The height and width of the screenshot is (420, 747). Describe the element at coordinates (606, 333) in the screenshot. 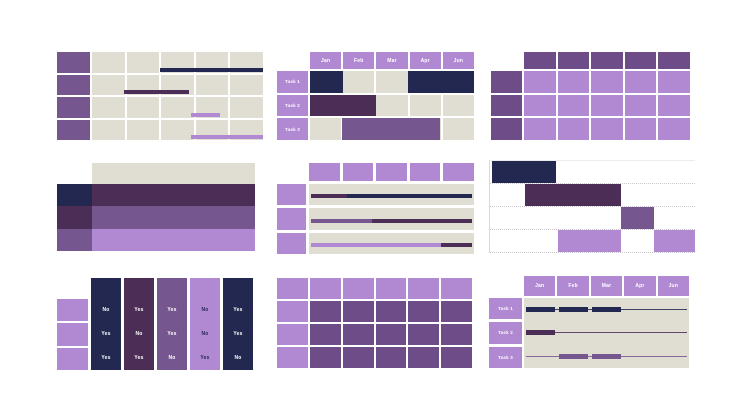

I see `timeline-area` at that location.